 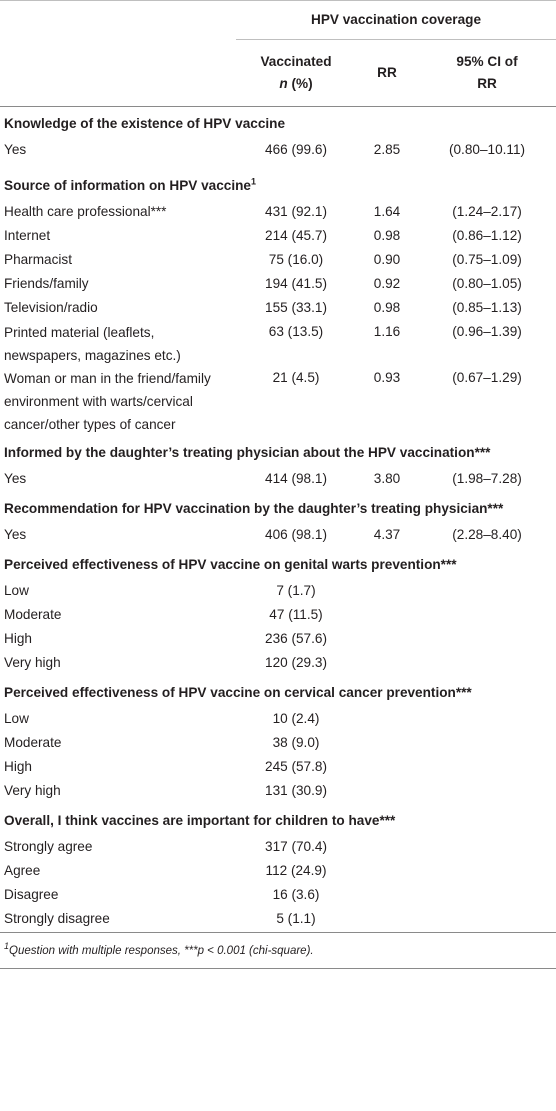 What do you see at coordinates (85, 211) in the screenshot?
I see `row-label: Health care professional***` at bounding box center [85, 211].